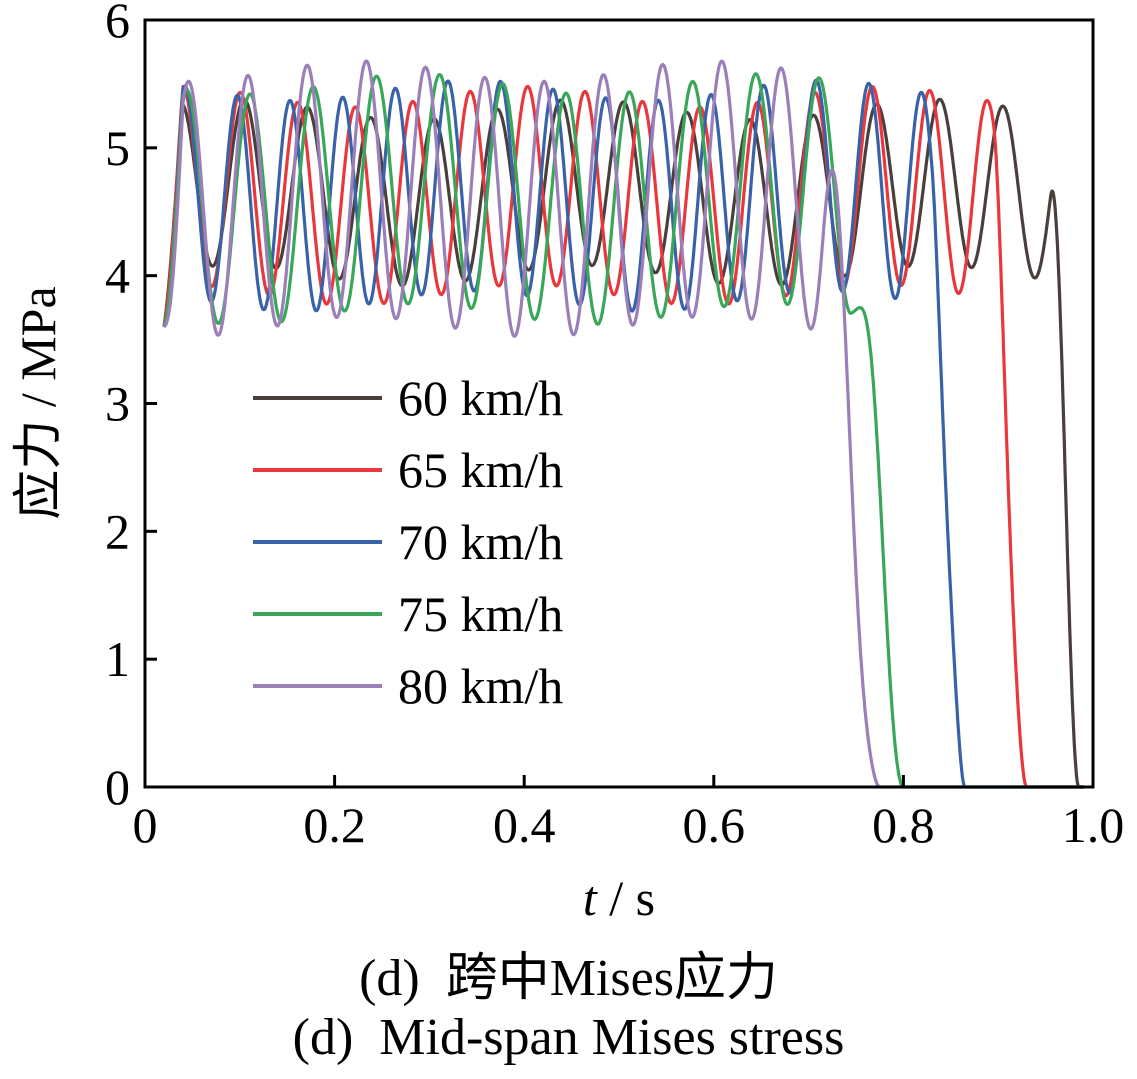  I want to click on caption-chinese: (d) 跨中Mises应力, so click(568, 978).